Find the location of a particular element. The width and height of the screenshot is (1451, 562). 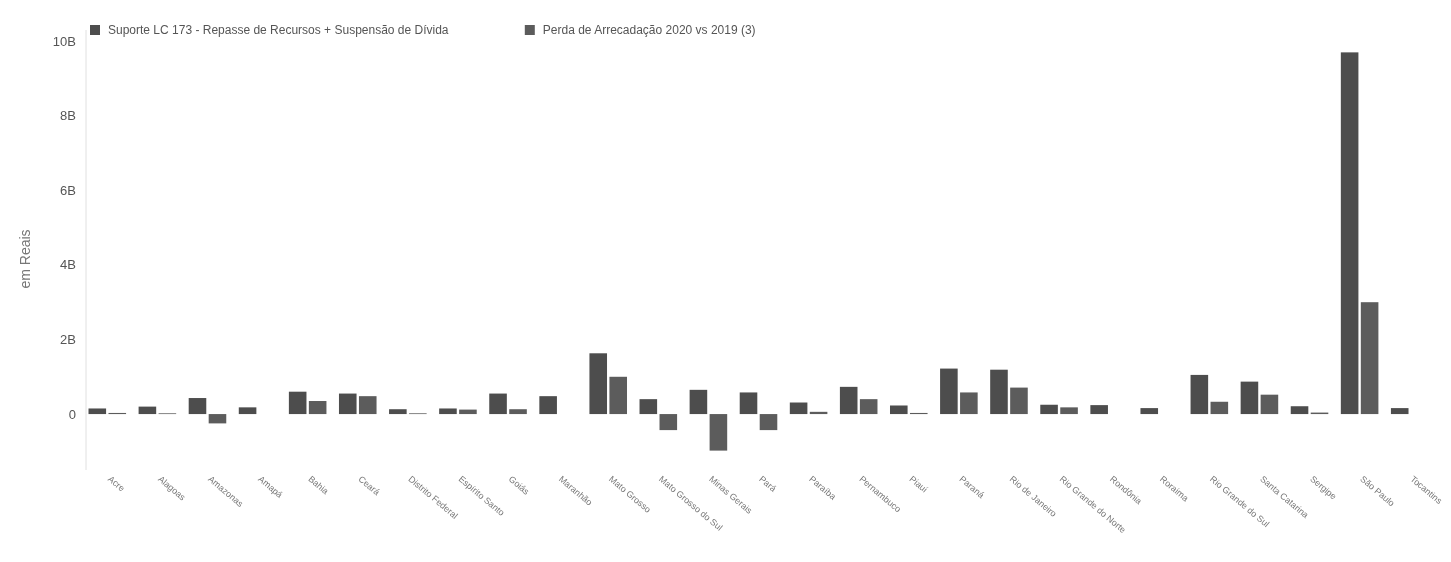

y-tick-label: 10B is located at coordinates (64, 41).